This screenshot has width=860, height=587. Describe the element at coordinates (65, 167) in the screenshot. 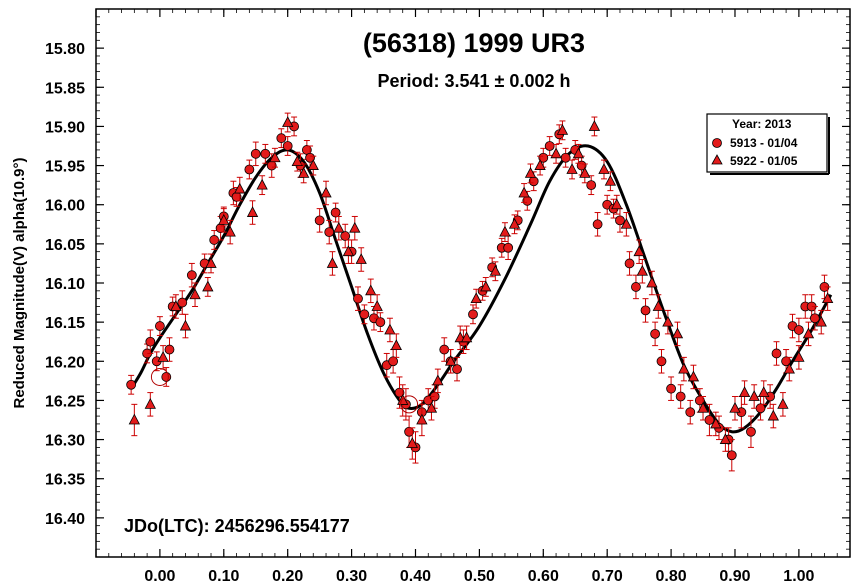

I see `y-tick-label: 15.95` at that location.